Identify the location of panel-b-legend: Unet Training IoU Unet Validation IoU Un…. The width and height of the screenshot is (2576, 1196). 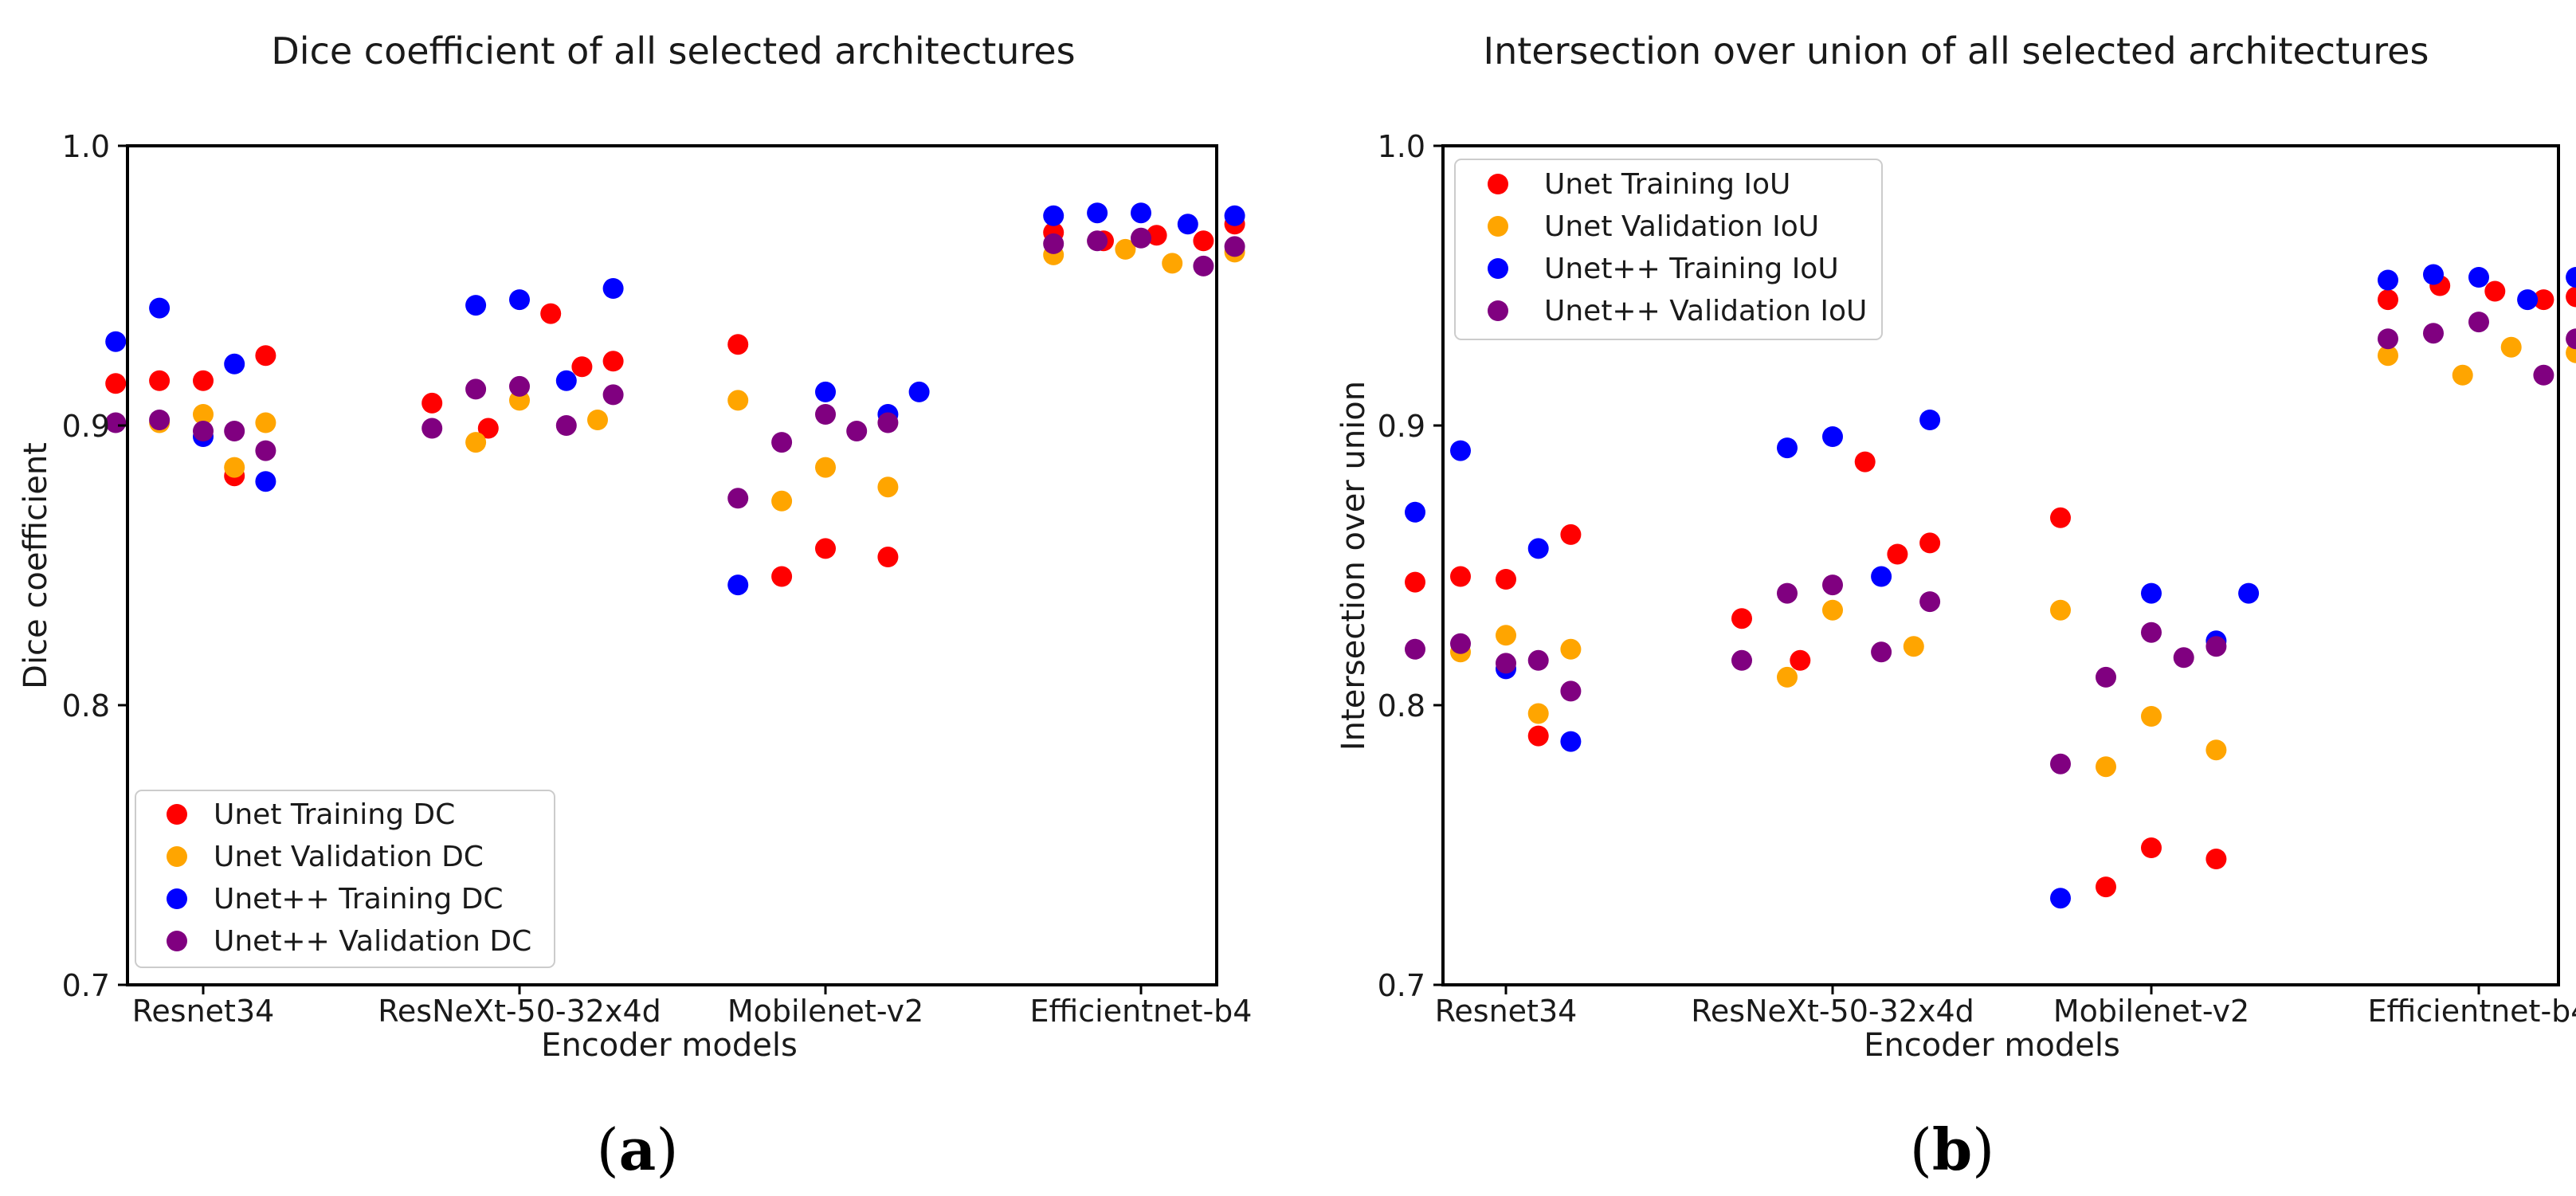
(1669, 249).